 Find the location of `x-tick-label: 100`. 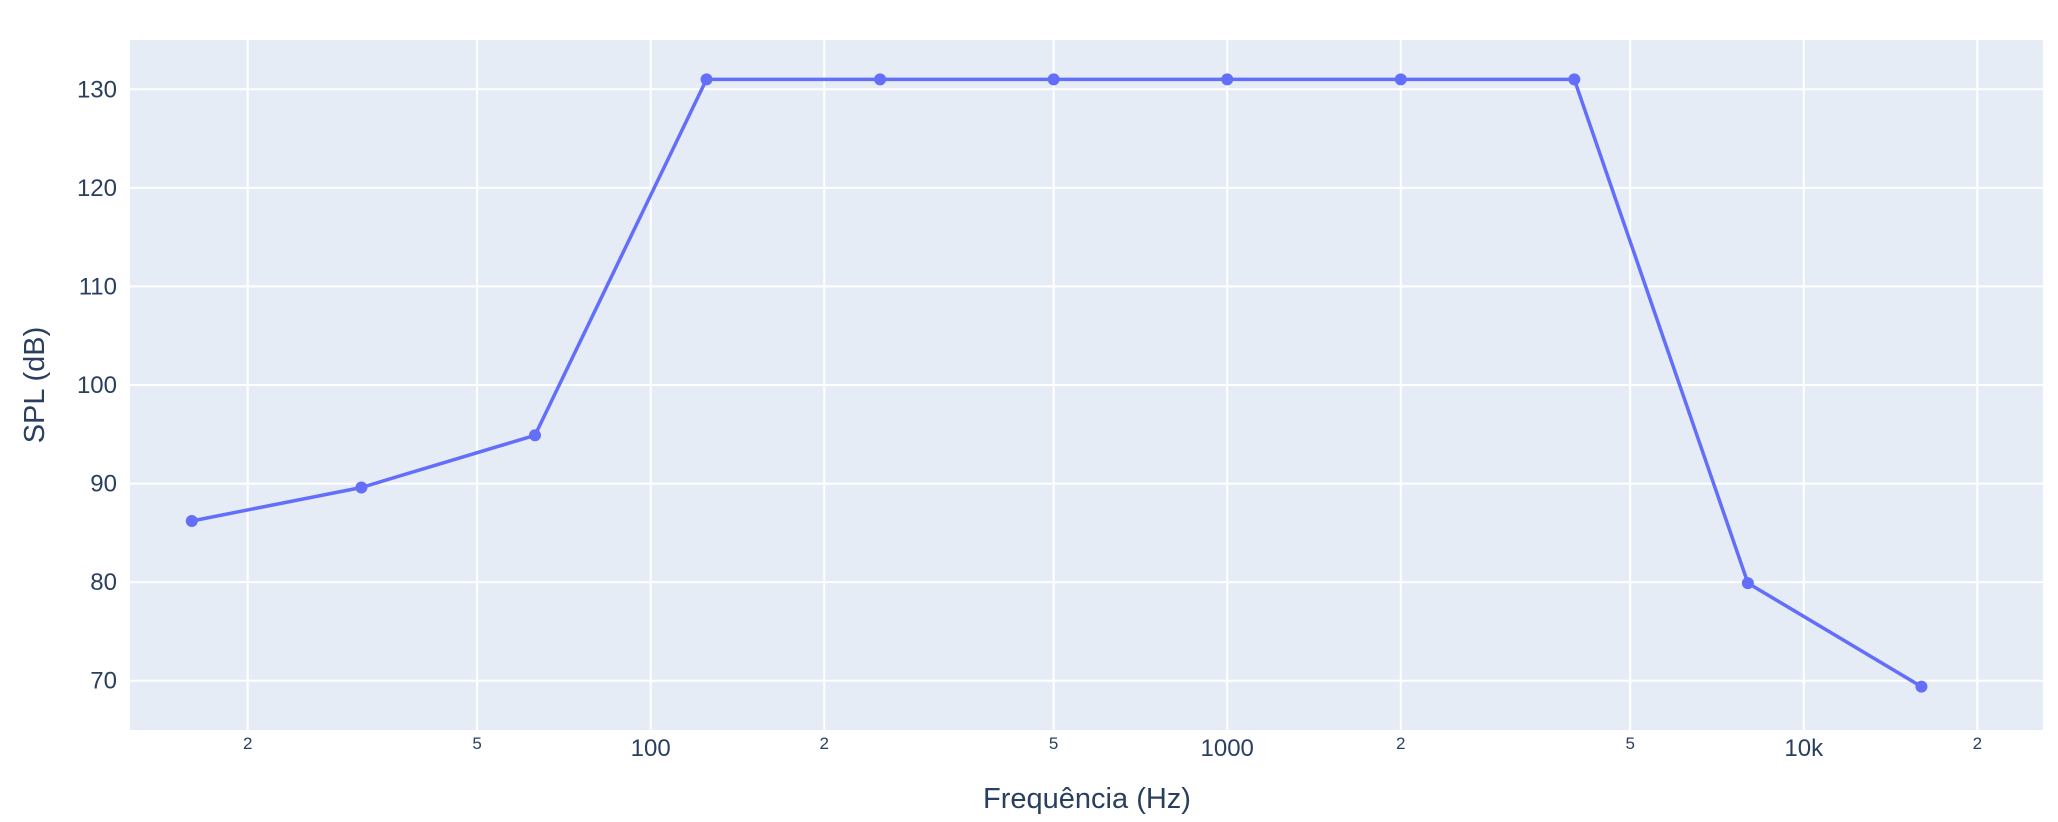

x-tick-label: 100 is located at coordinates (651, 748).